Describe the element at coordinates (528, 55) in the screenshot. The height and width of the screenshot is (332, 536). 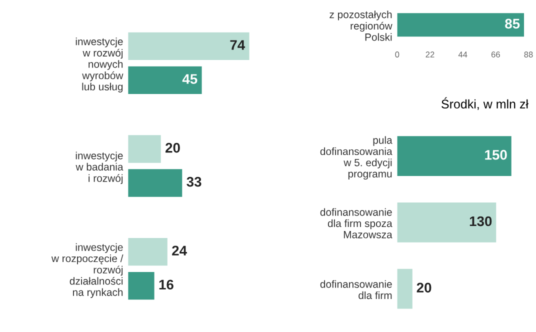
I see `x-tick-label: 88` at that location.